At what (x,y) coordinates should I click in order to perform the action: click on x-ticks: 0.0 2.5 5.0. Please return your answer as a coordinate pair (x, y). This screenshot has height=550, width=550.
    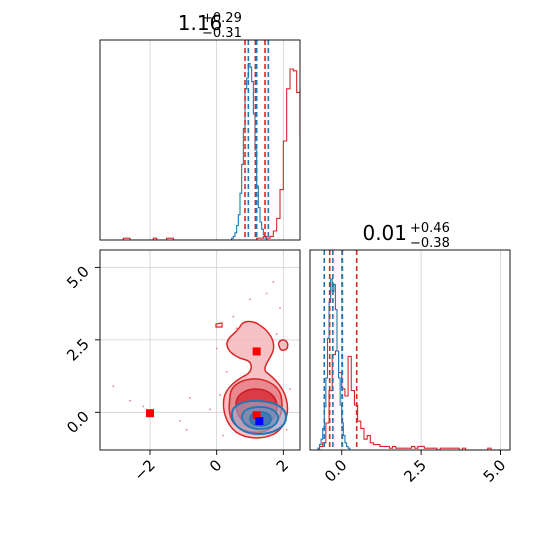
    Looking at the image, I should click on (415, 468).